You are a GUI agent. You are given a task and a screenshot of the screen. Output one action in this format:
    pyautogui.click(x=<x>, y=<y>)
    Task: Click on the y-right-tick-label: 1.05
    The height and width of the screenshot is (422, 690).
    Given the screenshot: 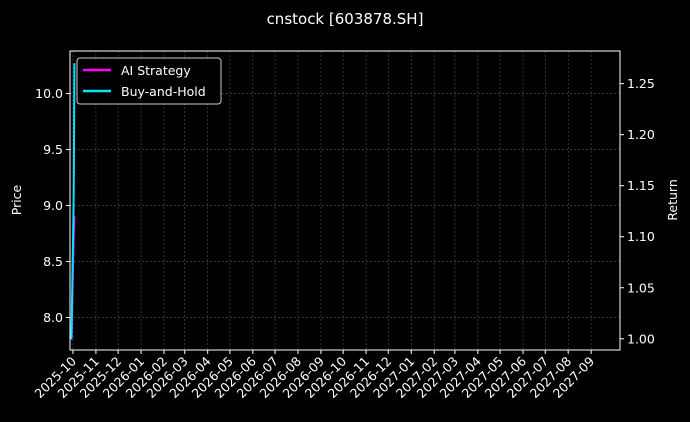 What is the action you would take?
    pyautogui.click(x=641, y=287)
    